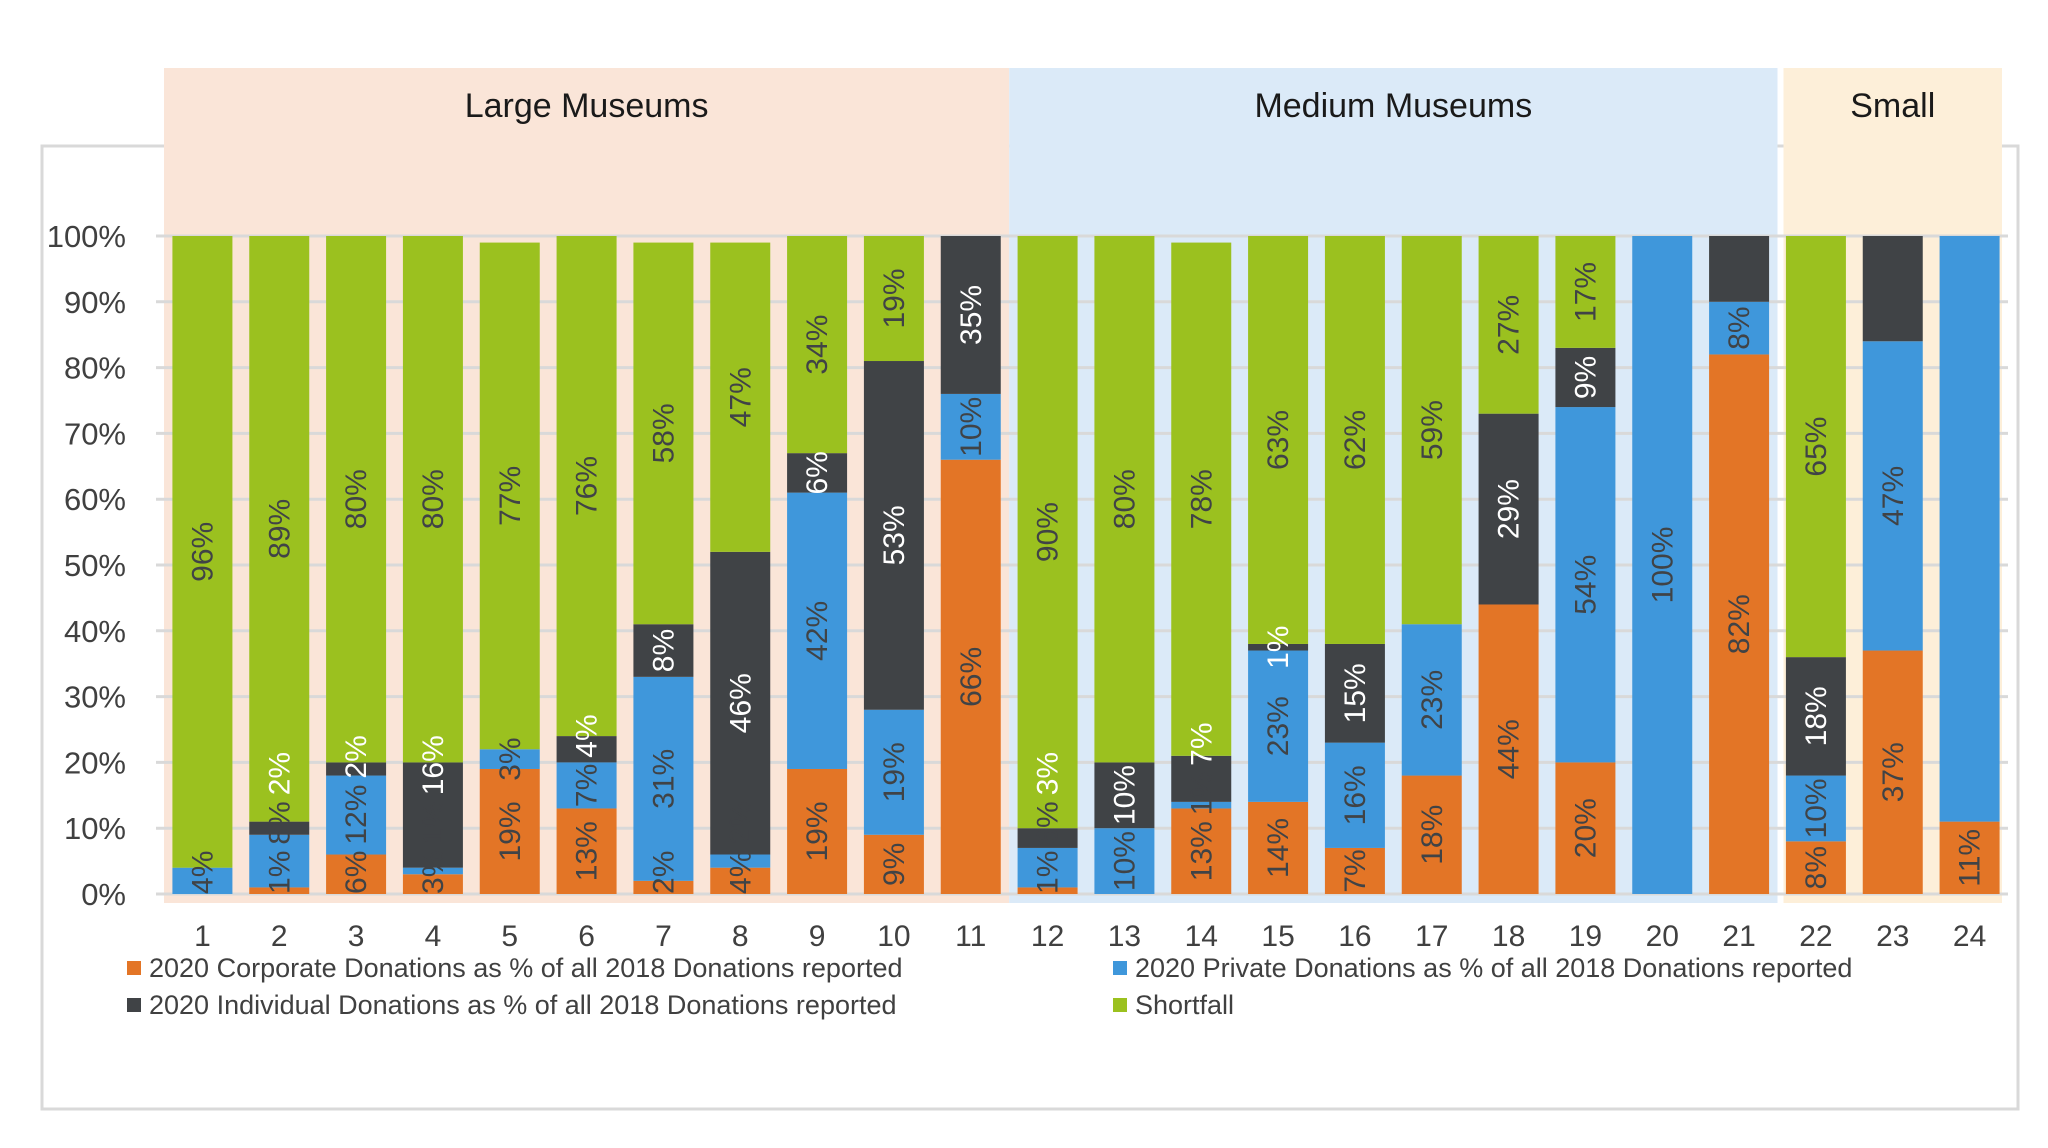 The height and width of the screenshot is (1148, 2048). What do you see at coordinates (1047, 936) in the screenshot?
I see `x-tick-label: 12` at bounding box center [1047, 936].